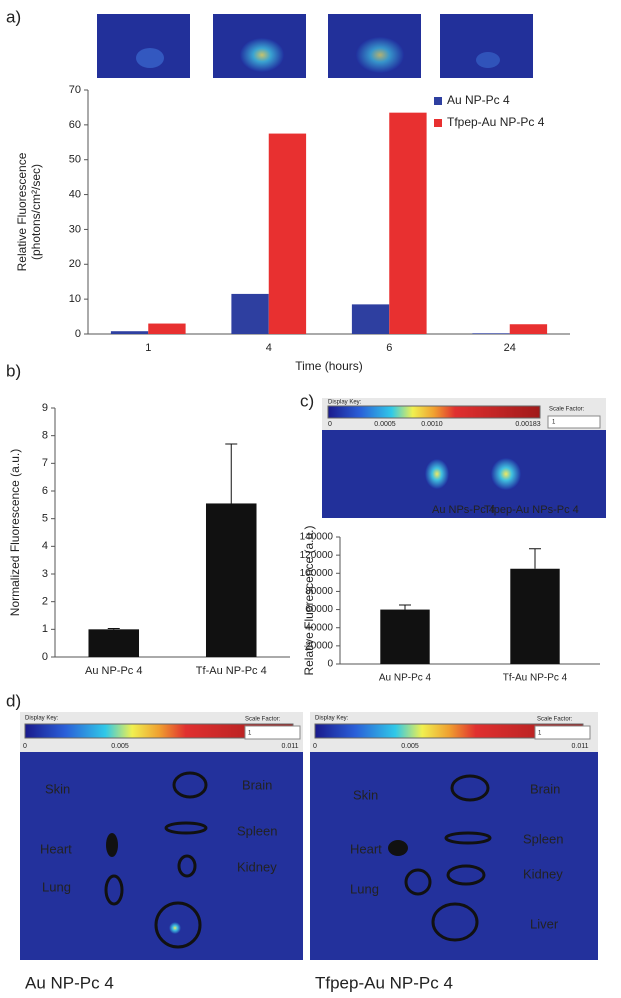 The width and height of the screenshot is (621, 998). What do you see at coordinates (317, 555) in the screenshot?
I see `y-tick-label: 120000` at bounding box center [317, 555].